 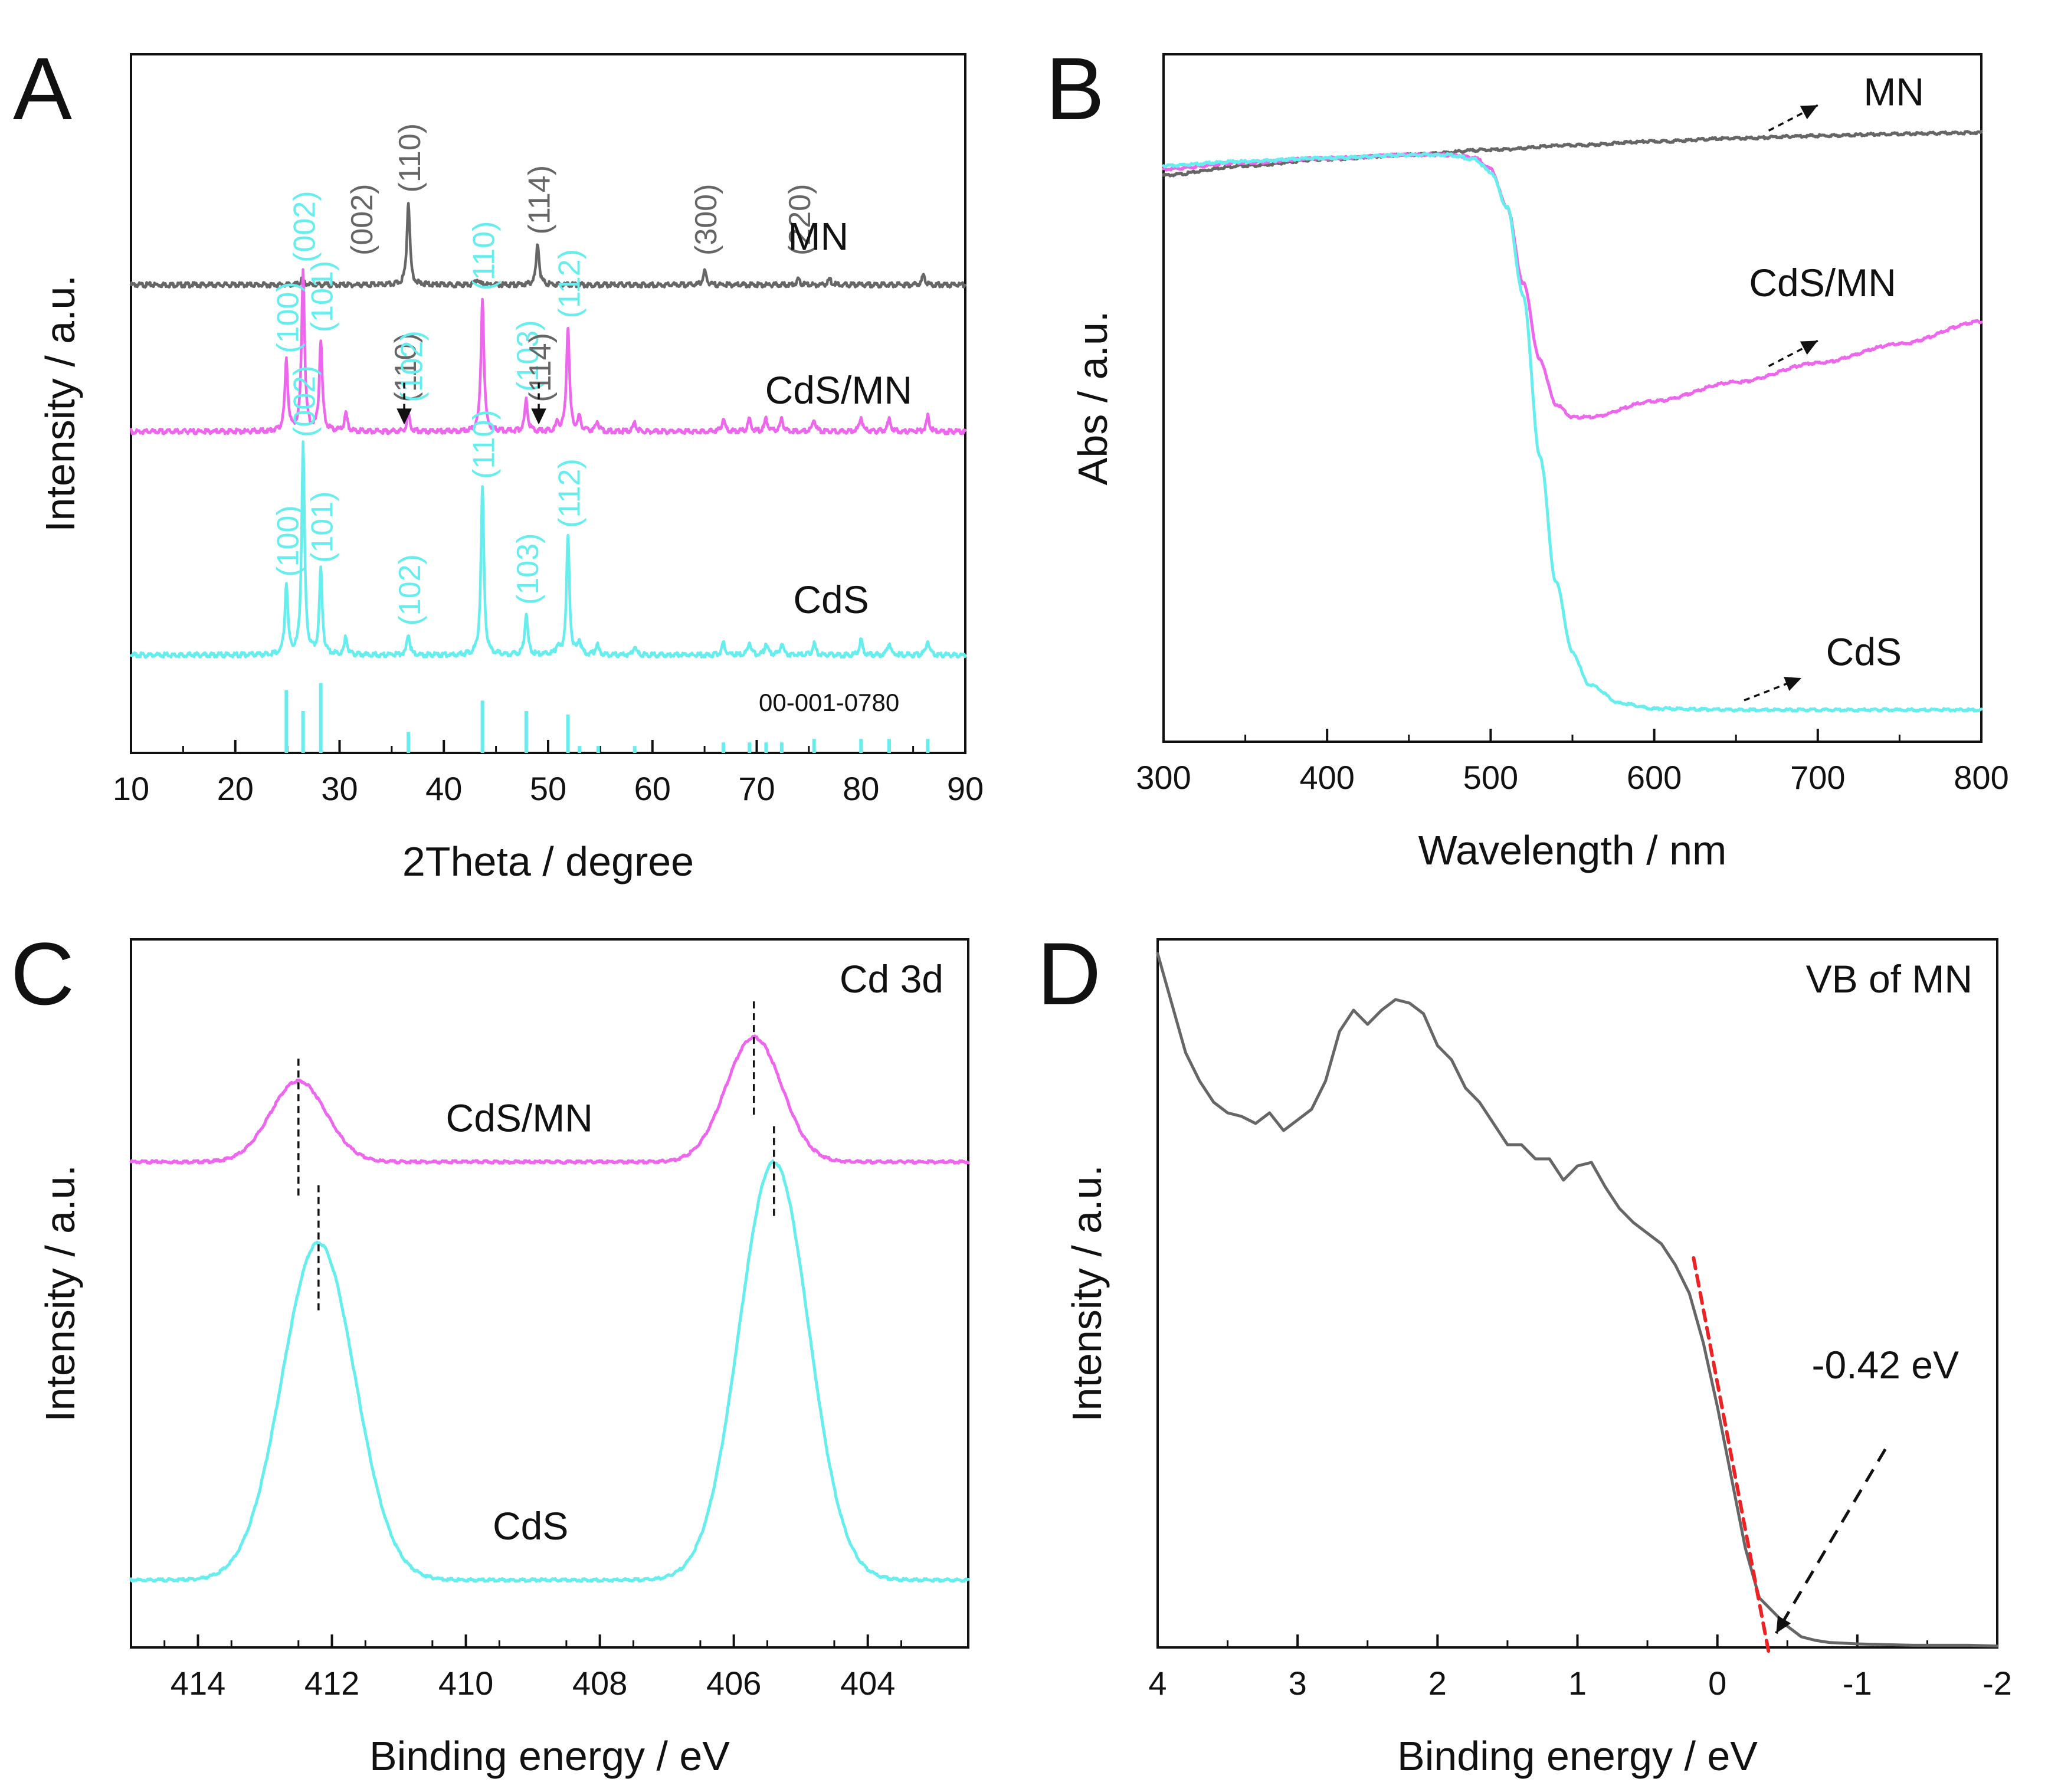 What do you see at coordinates (465, 1683) in the screenshot?
I see `x-tick-label: 410` at bounding box center [465, 1683].